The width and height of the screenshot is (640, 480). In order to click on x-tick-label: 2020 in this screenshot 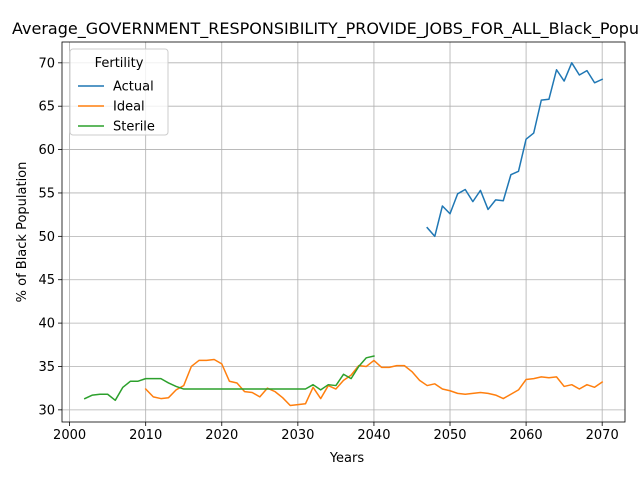, I will do `click(221, 435)`.